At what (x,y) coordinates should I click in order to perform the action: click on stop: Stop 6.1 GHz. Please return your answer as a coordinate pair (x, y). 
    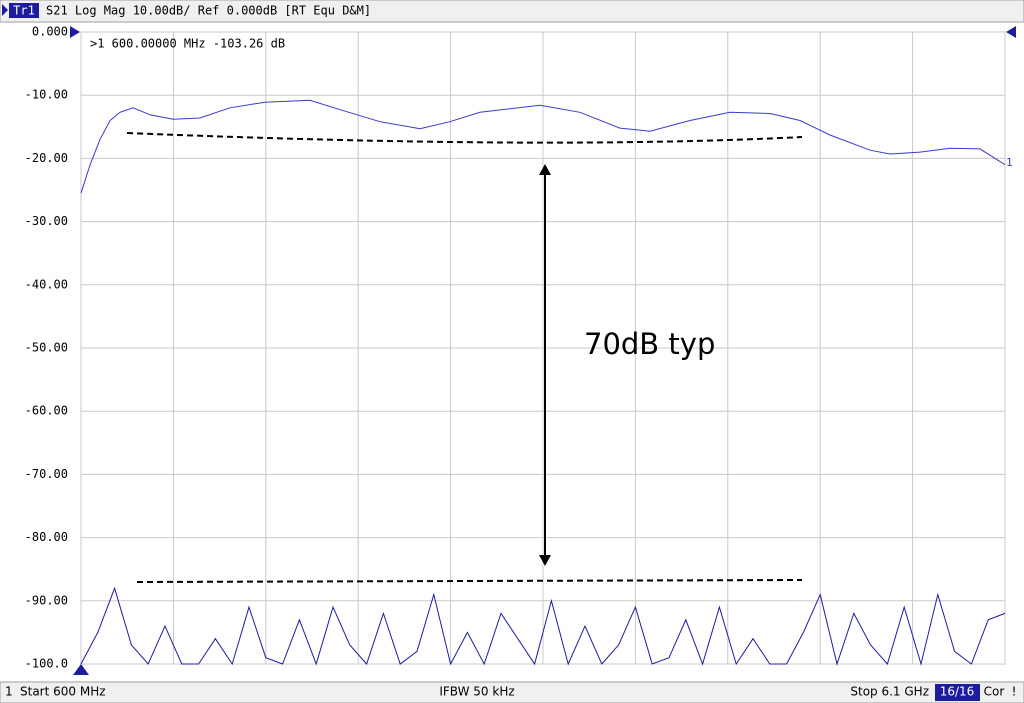
    Looking at the image, I should click on (889, 692).